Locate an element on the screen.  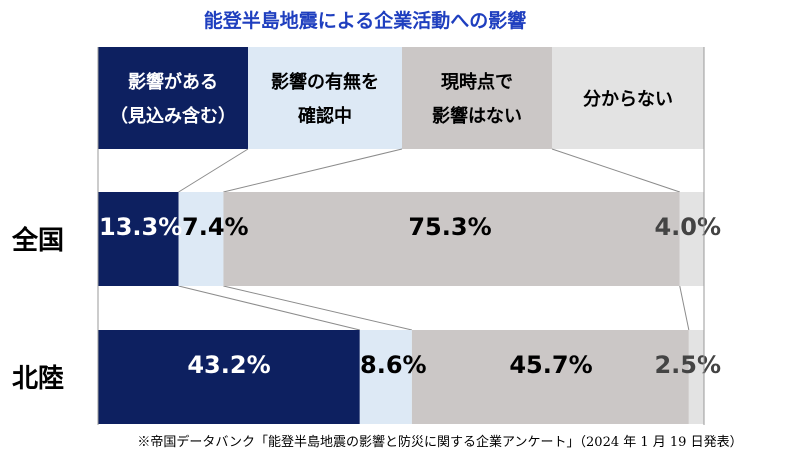
legend-label: 確認中 is located at coordinates (325, 116).